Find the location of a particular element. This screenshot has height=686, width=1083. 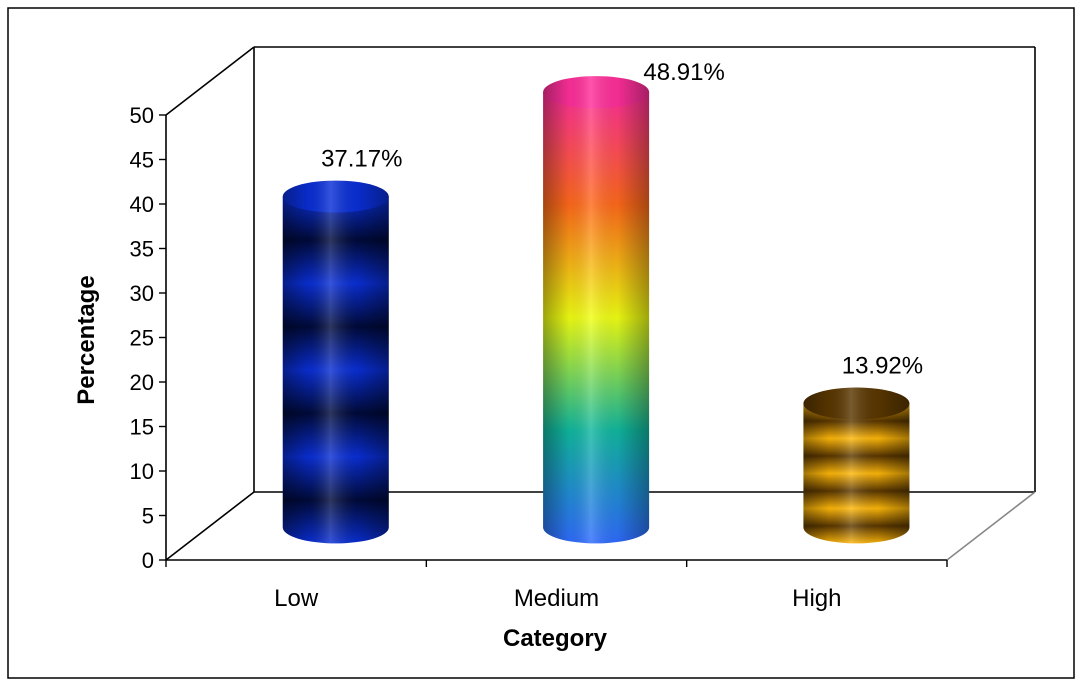

y-axis-tick-labels: 0 5 10 15 20 25 30 35 40 45 50 is located at coordinates (142, 338).